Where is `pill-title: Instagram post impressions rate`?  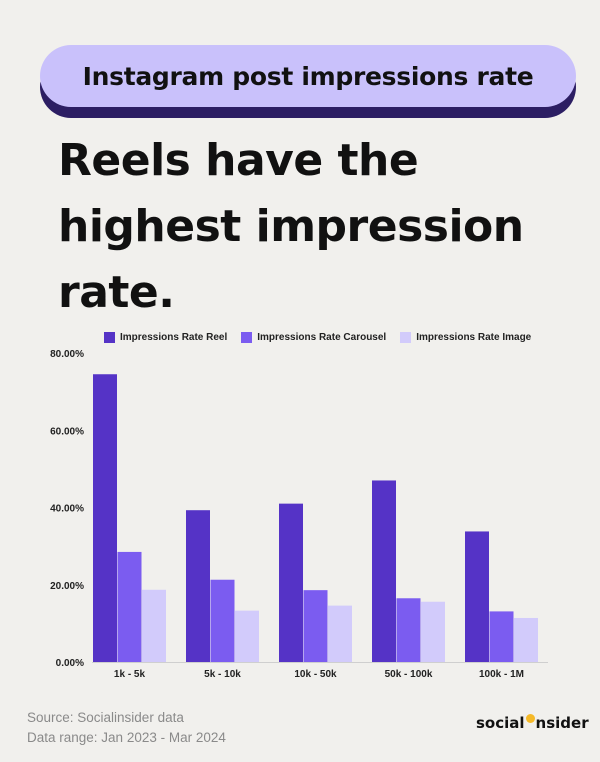 pill-title: Instagram post impressions rate is located at coordinates (308, 76).